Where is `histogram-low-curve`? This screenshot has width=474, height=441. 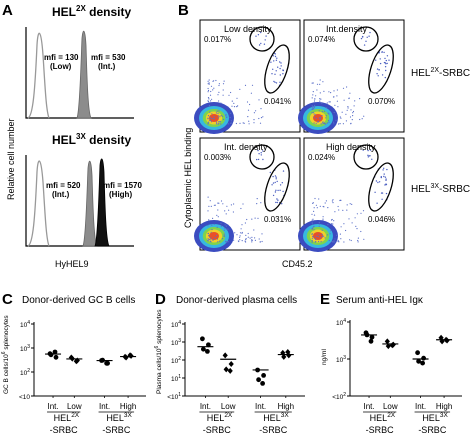
histogram-low-curve is located at coordinates (38, 75).